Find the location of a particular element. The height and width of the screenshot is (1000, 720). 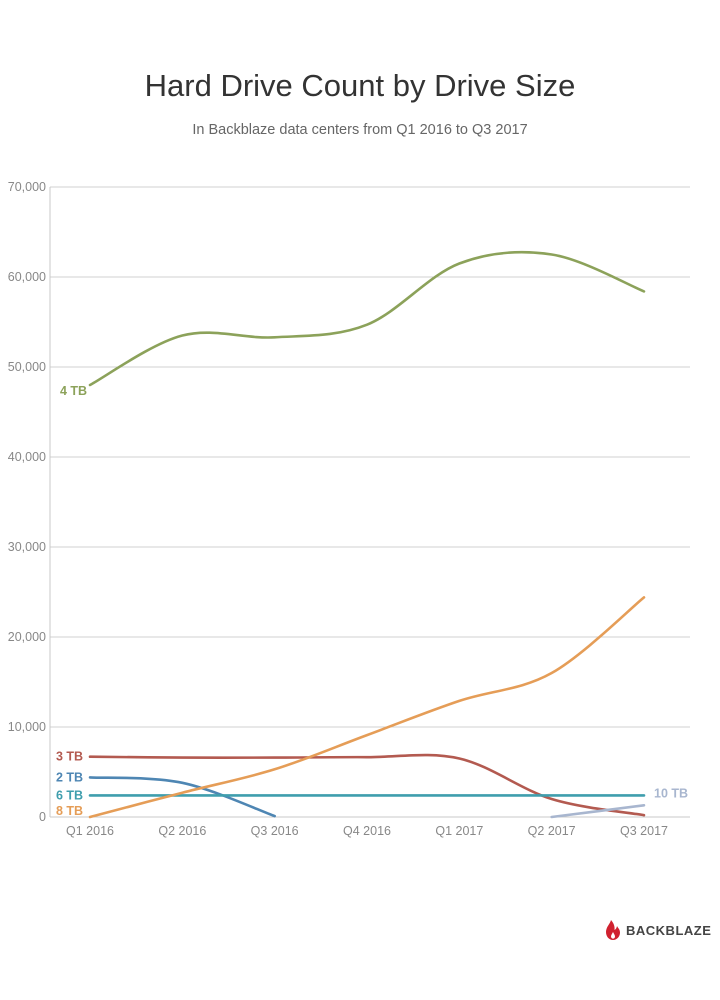

x-tick-label: Q1 2016 is located at coordinates (90, 831).